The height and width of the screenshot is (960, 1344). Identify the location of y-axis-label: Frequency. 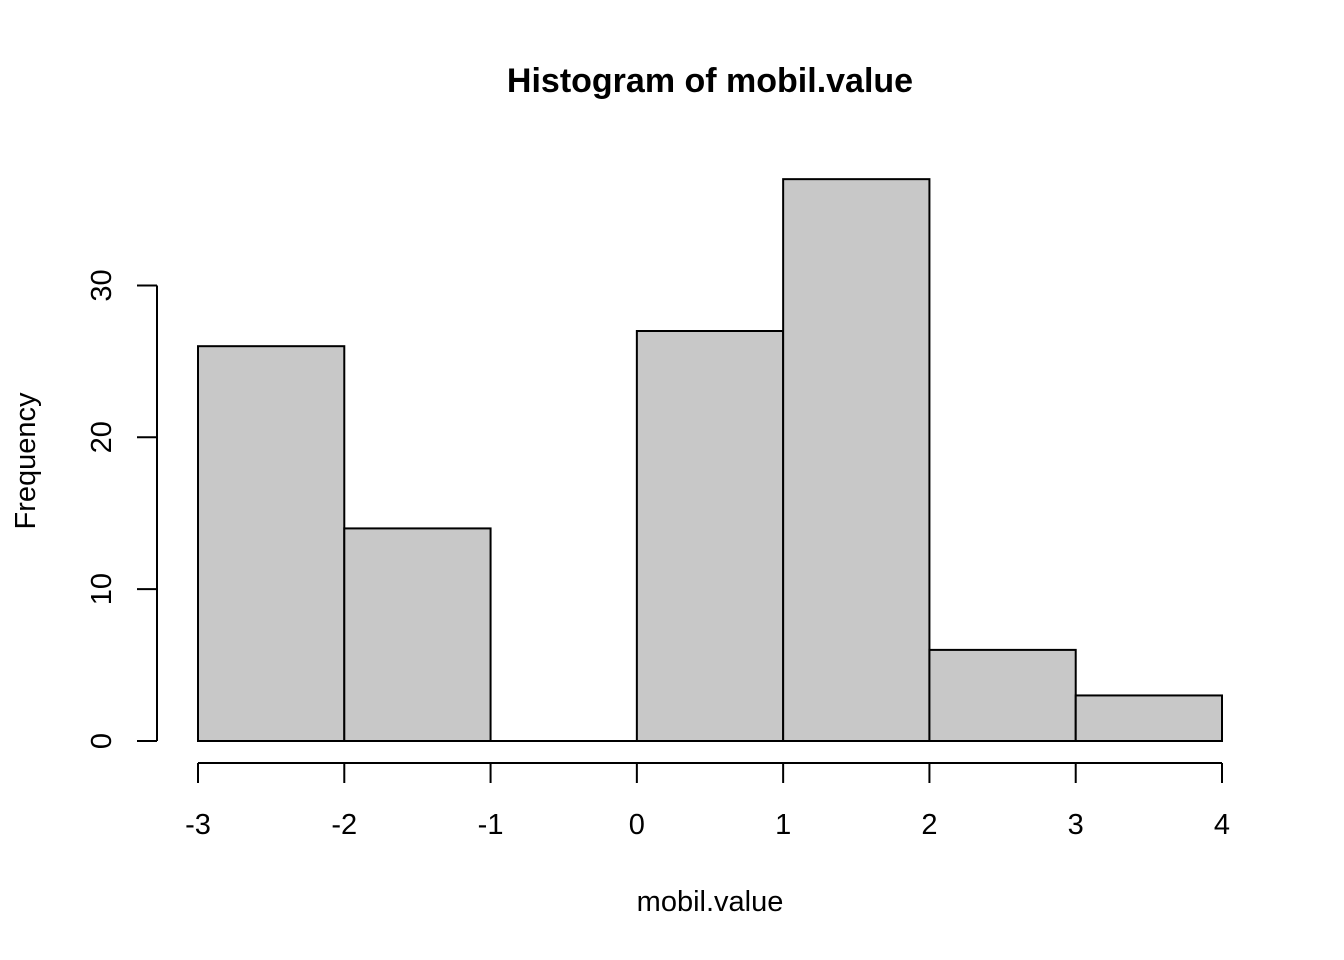
(26, 461).